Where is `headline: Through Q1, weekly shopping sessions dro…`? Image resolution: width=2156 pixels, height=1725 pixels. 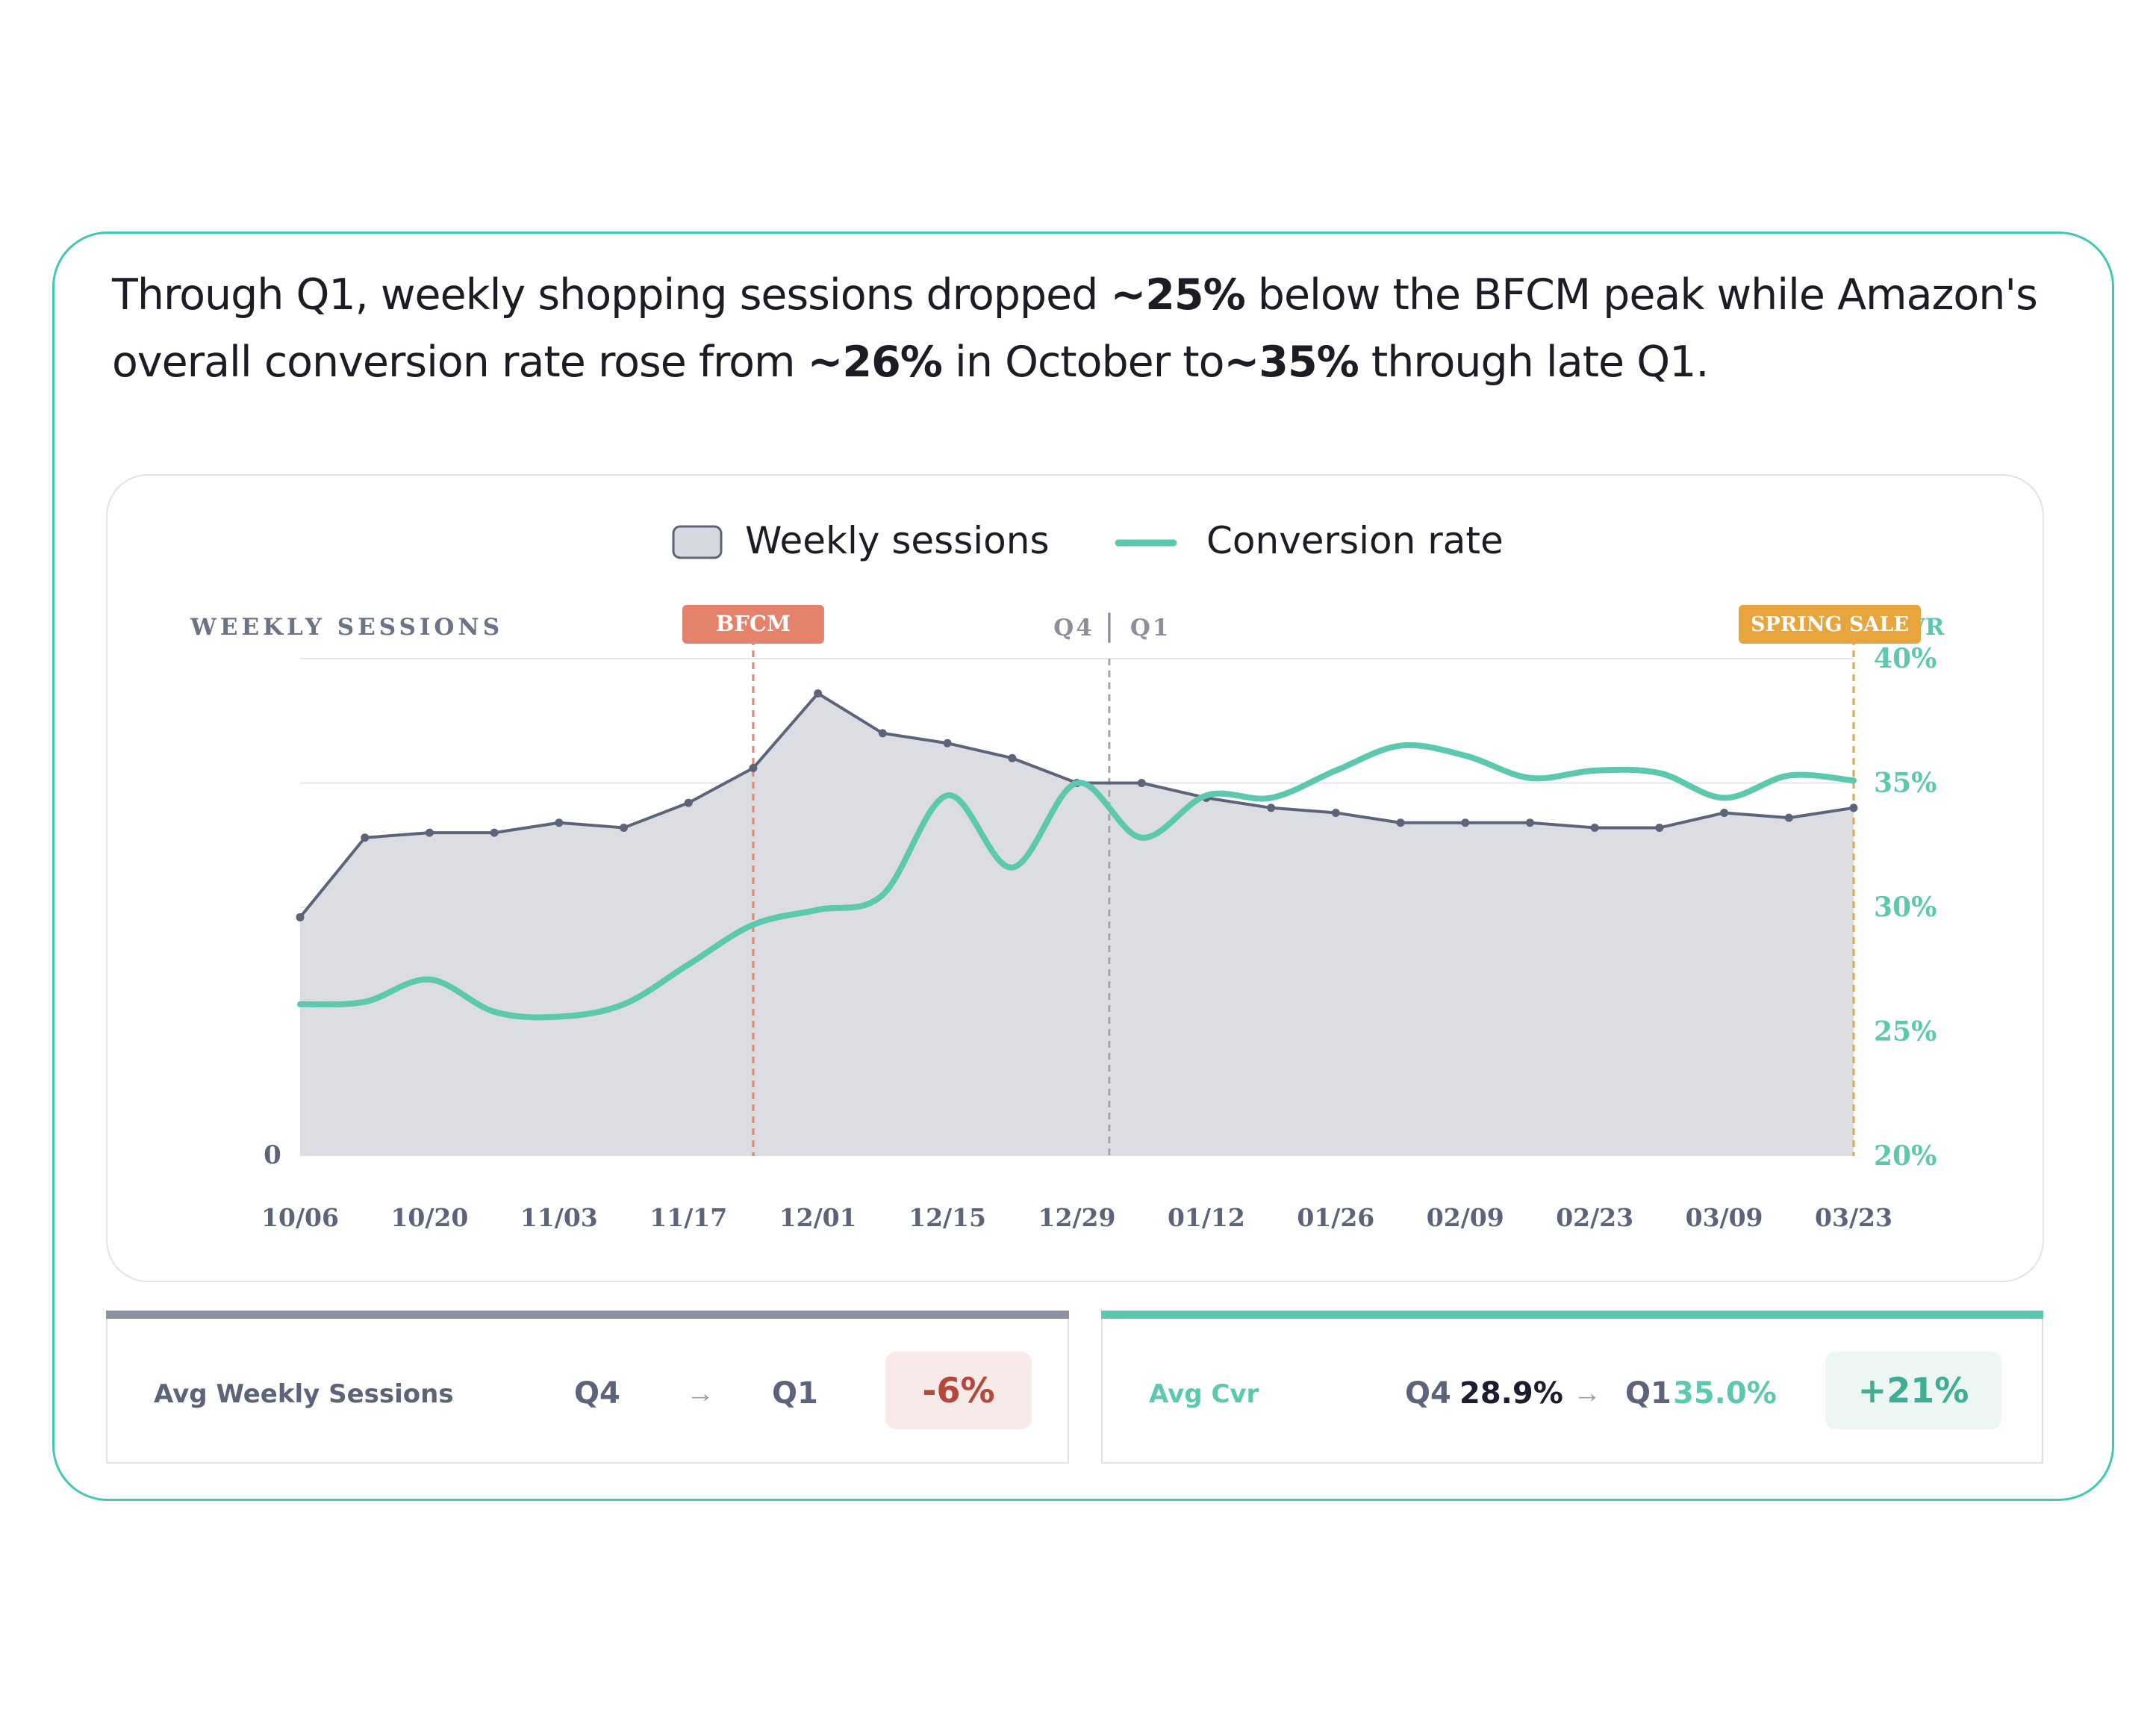
headline: Through Q1, weekly shopping sessions dro… is located at coordinates (1090, 328).